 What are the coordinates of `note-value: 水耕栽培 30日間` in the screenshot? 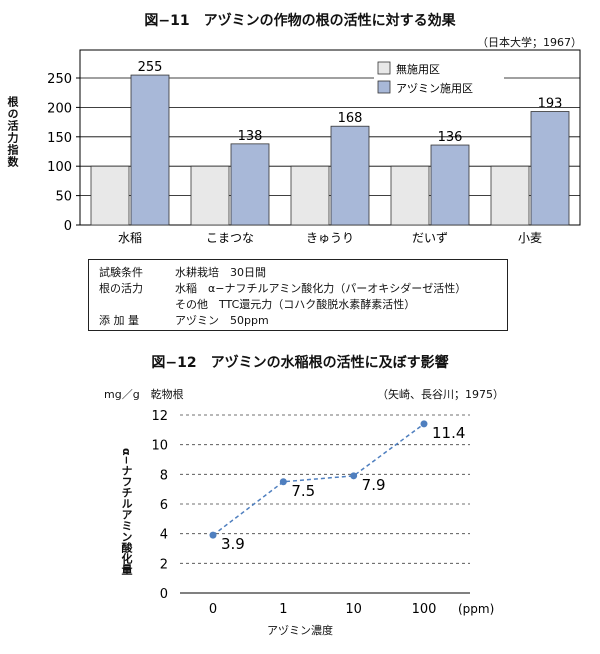 It's located at (220, 272).